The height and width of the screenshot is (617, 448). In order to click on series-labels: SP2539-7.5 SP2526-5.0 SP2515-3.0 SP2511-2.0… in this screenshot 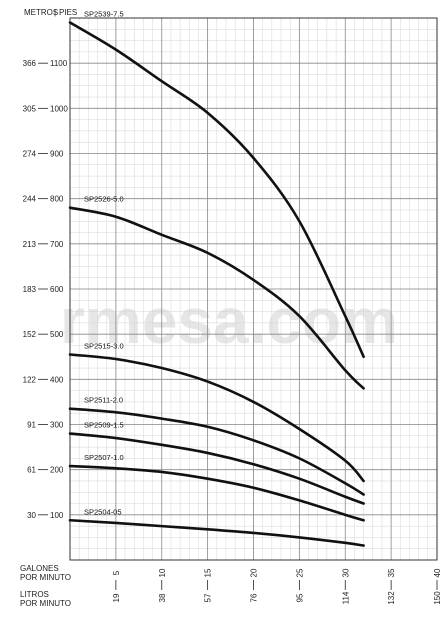, I will do `click(104, 263)`.